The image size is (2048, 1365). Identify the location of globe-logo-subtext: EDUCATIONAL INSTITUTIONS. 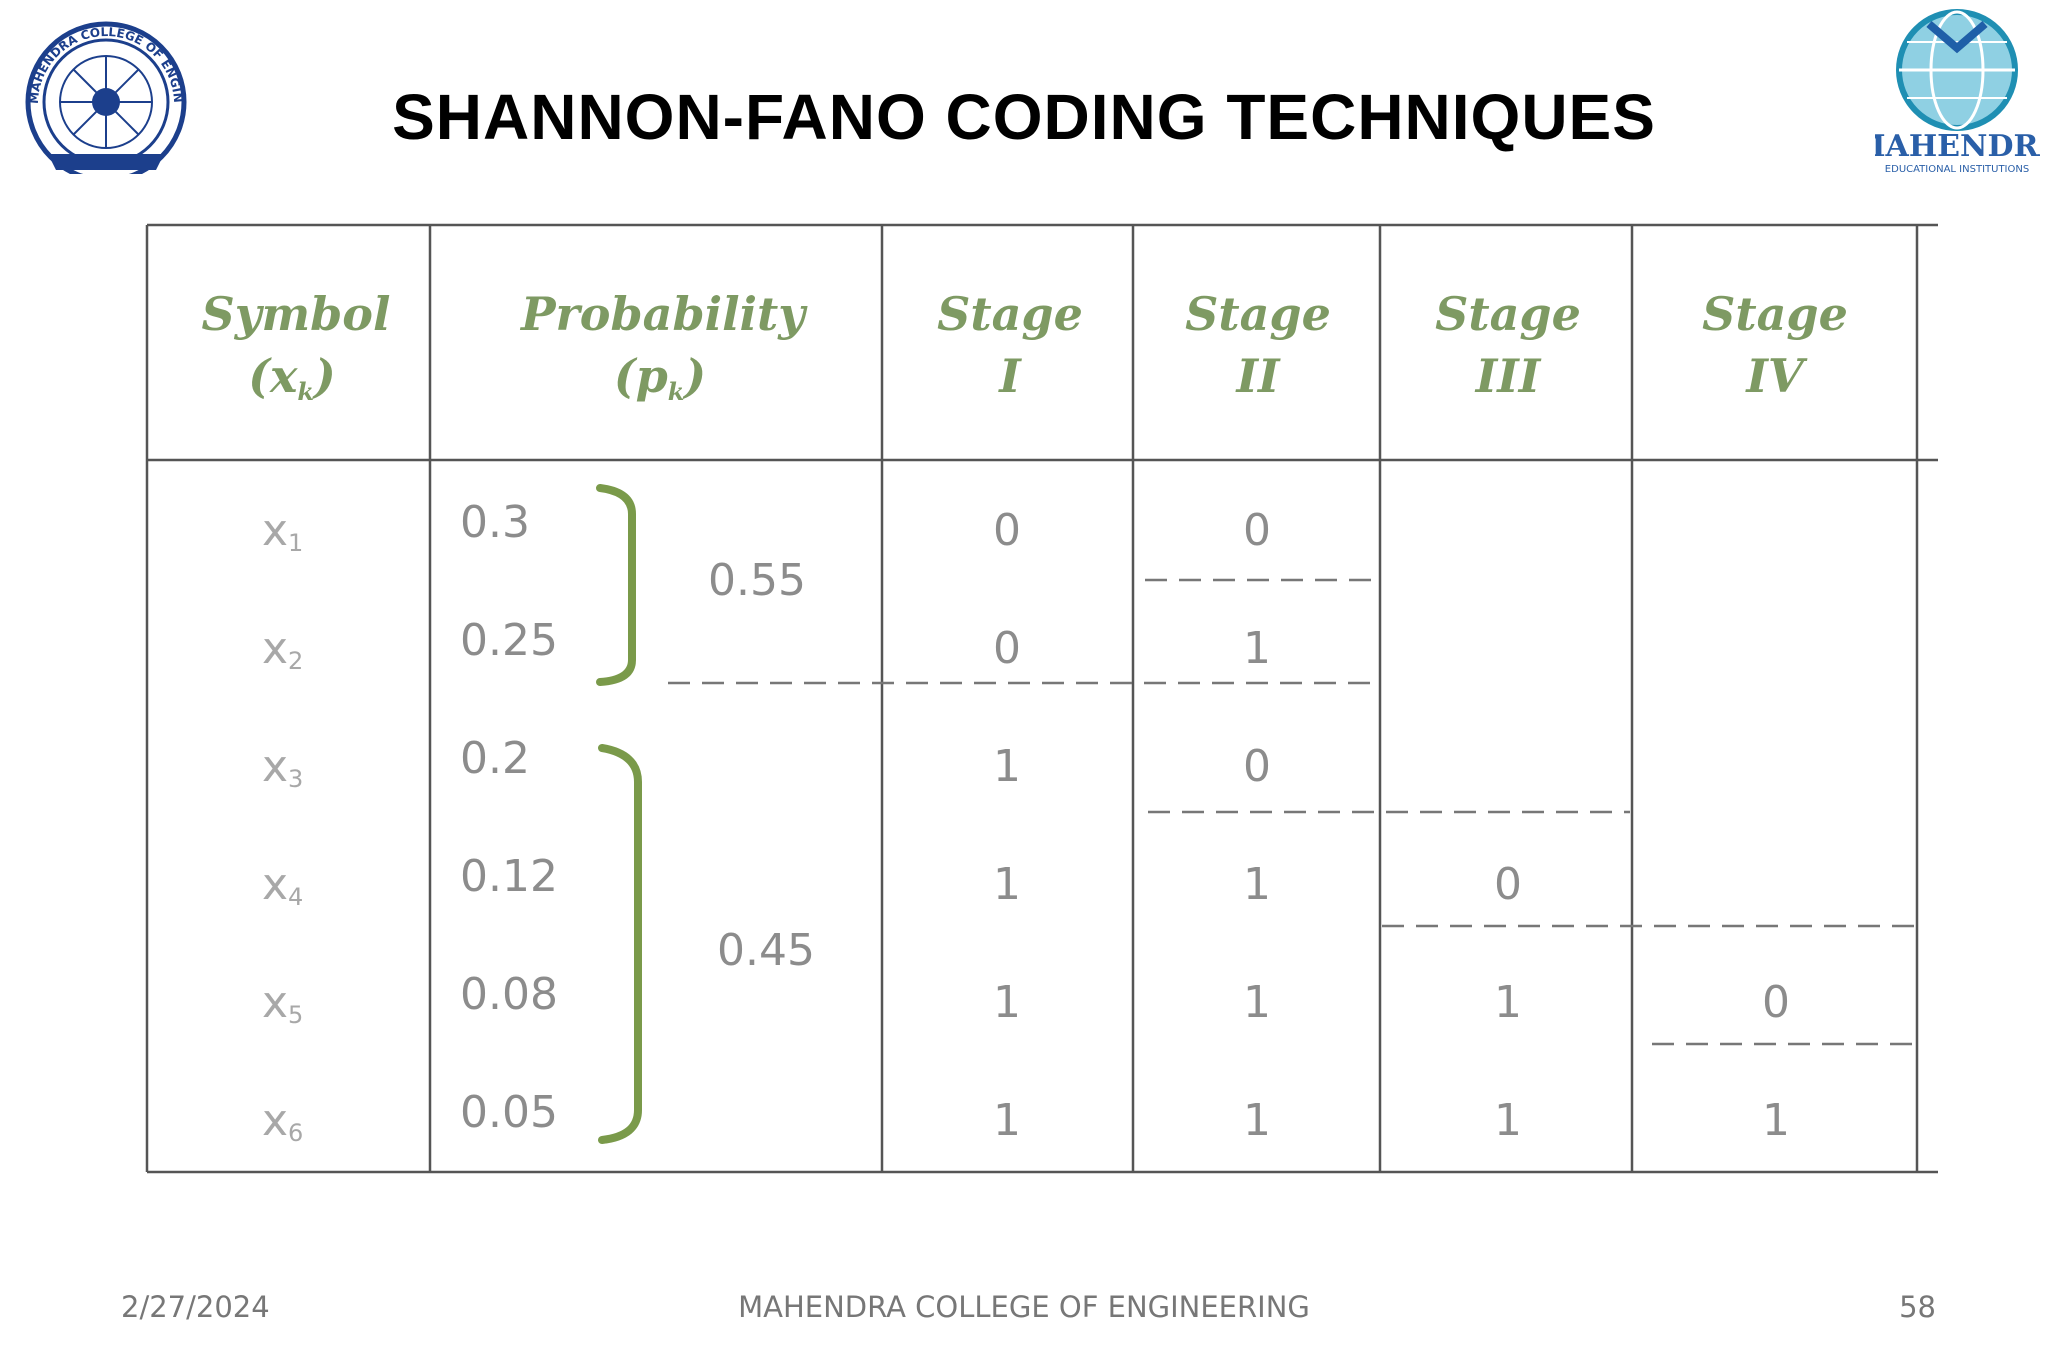
(1957, 169).